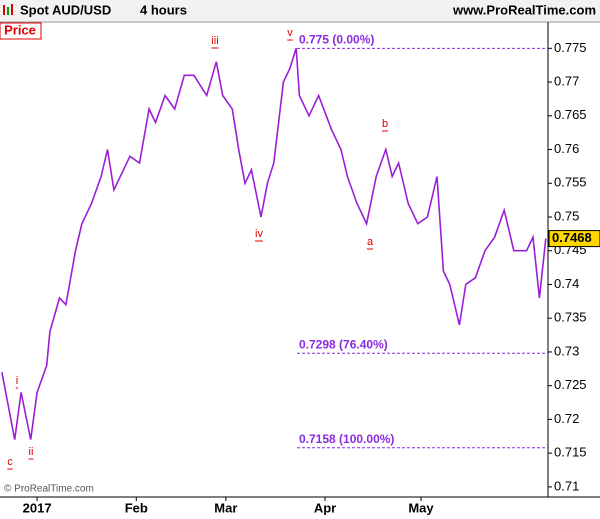  What do you see at coordinates (325, 507) in the screenshot?
I see `x-tick-label: Apr` at bounding box center [325, 507].